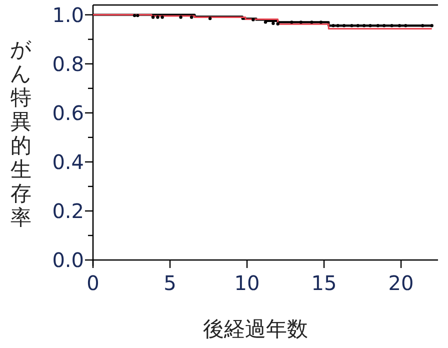 Image resolution: width=448 pixels, height=348 pixels. Describe the element at coordinates (247, 283) in the screenshot. I see `x-tick-label: 10` at that location.